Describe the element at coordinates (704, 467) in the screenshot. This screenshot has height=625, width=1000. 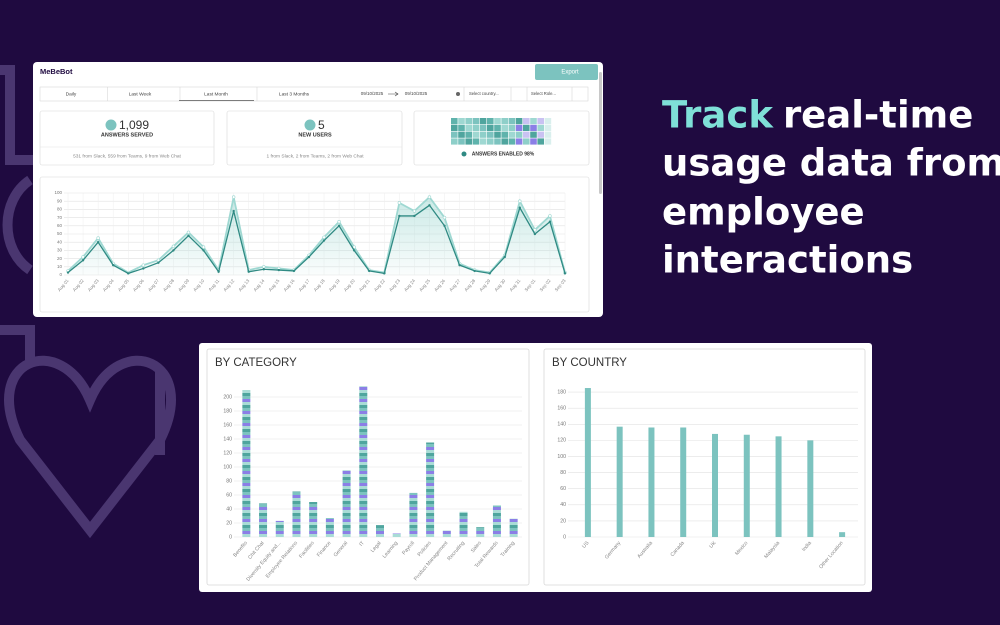
I see `country-box` at that location.